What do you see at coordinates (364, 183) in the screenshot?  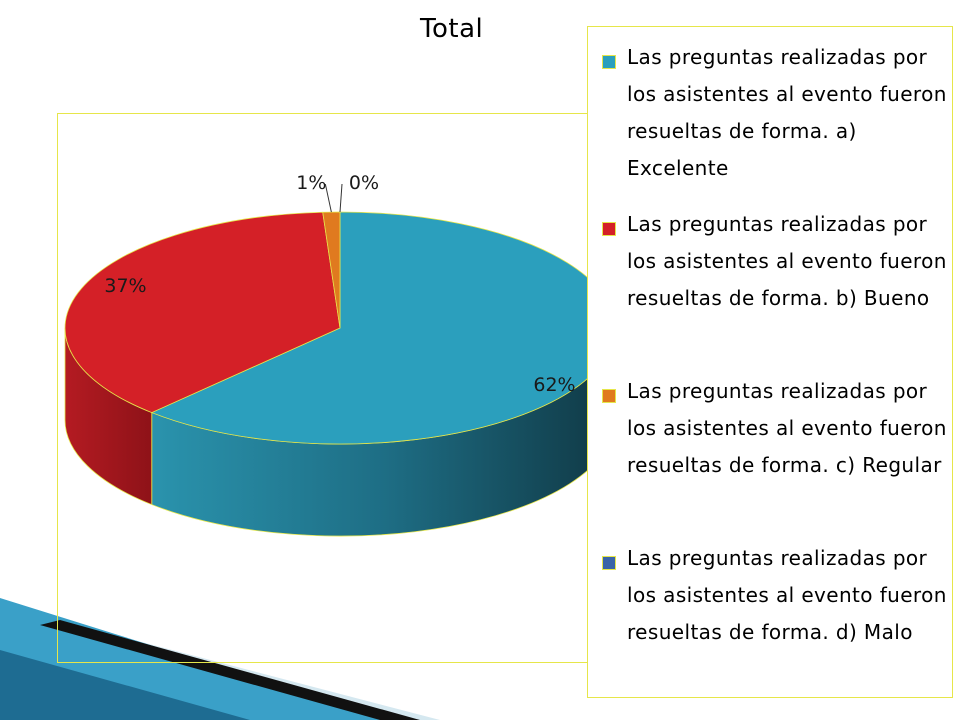 I see `data-label-3: 0%` at bounding box center [364, 183].